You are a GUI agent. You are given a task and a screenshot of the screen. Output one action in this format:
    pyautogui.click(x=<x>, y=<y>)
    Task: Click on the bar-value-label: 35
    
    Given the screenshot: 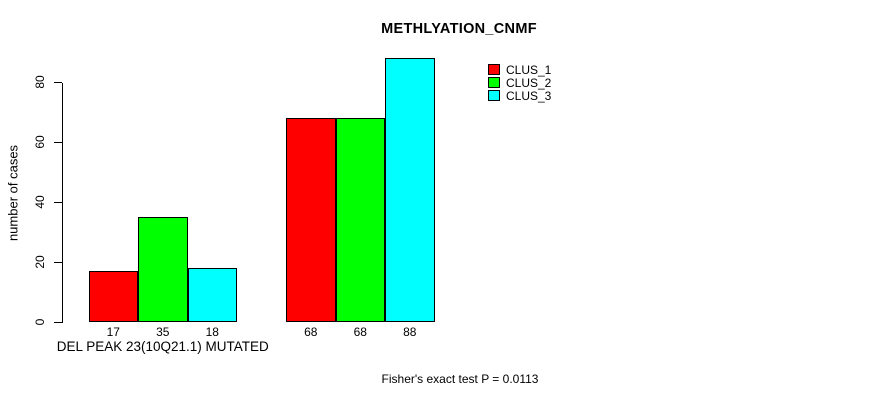 What is the action you would take?
    pyautogui.click(x=163, y=332)
    